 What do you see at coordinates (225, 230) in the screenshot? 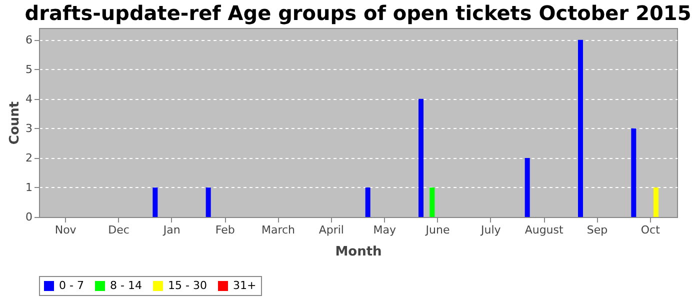
I see `x-tick-label: Feb` at bounding box center [225, 230].